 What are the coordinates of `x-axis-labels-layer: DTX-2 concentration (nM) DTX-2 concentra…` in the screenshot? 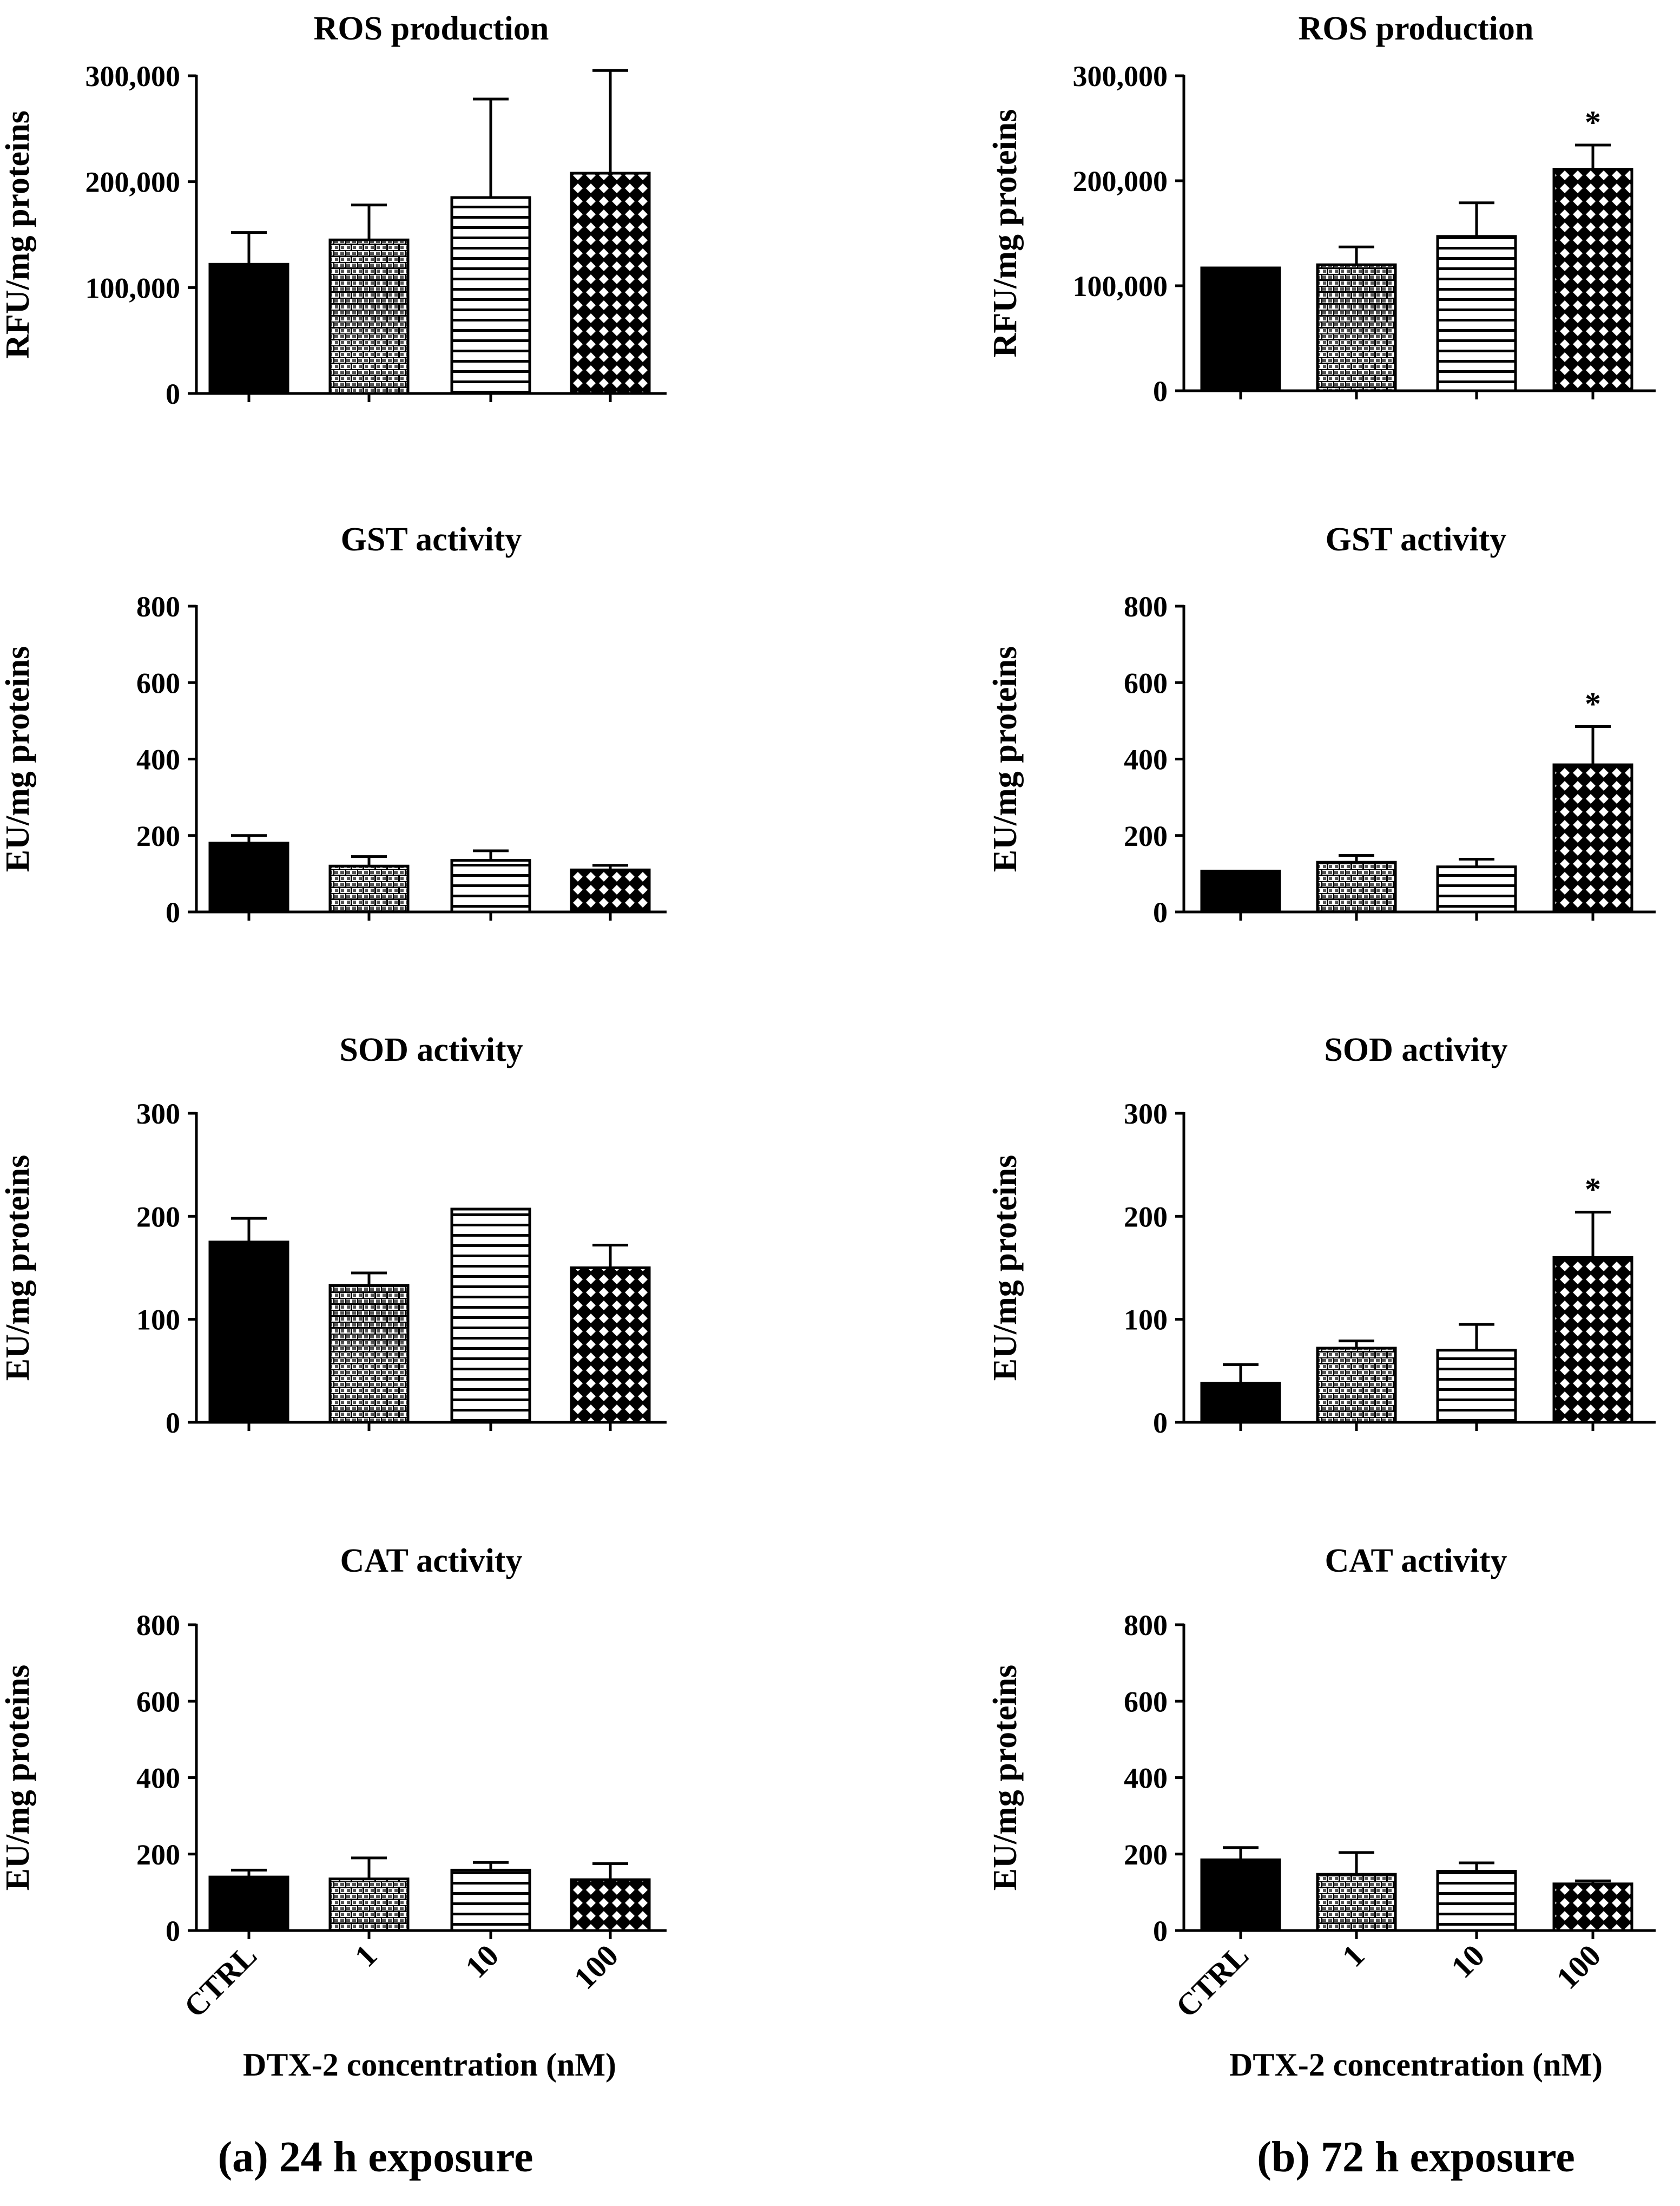 It's located at (910, 2114).